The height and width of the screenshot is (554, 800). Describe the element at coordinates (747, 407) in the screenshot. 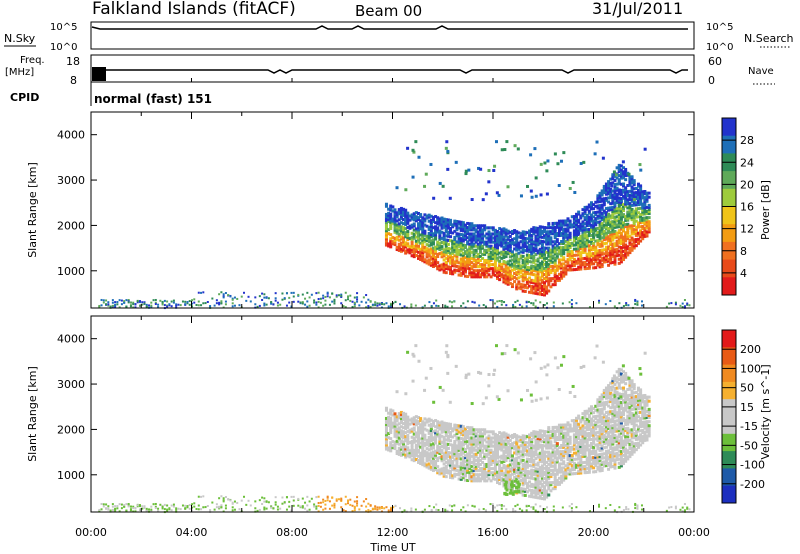

I see `velocity-cbar-tick-3: 15` at that location.